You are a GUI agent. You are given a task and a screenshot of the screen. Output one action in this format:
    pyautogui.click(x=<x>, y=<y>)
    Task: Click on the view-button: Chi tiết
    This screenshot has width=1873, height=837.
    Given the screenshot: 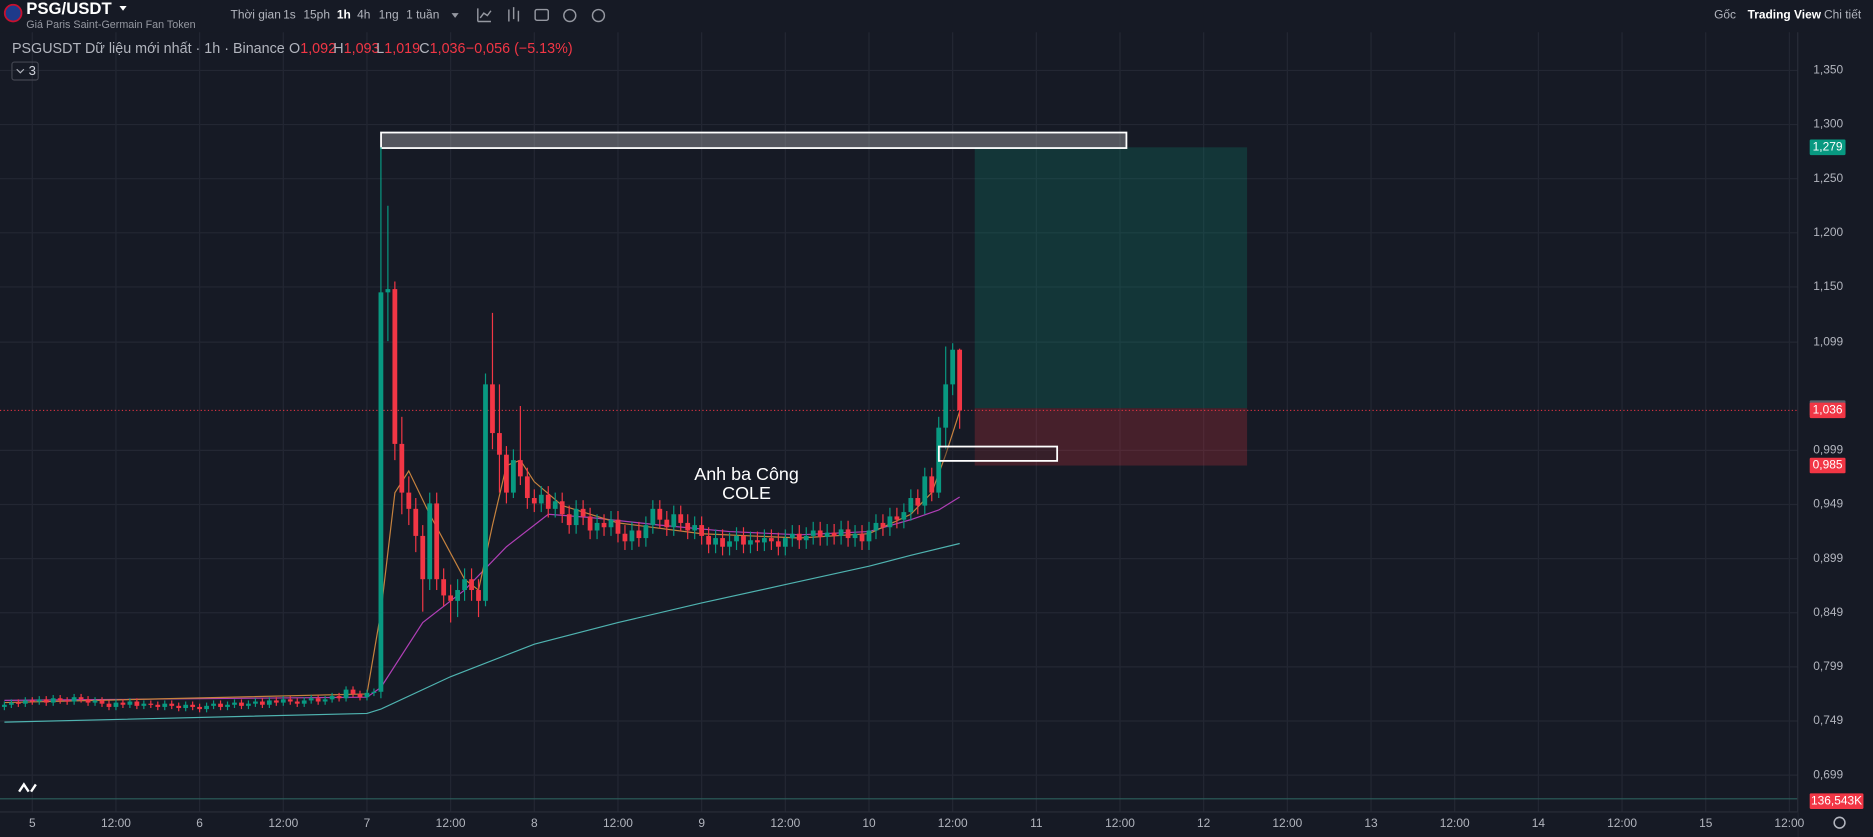 What is the action you would take?
    pyautogui.click(x=1843, y=15)
    